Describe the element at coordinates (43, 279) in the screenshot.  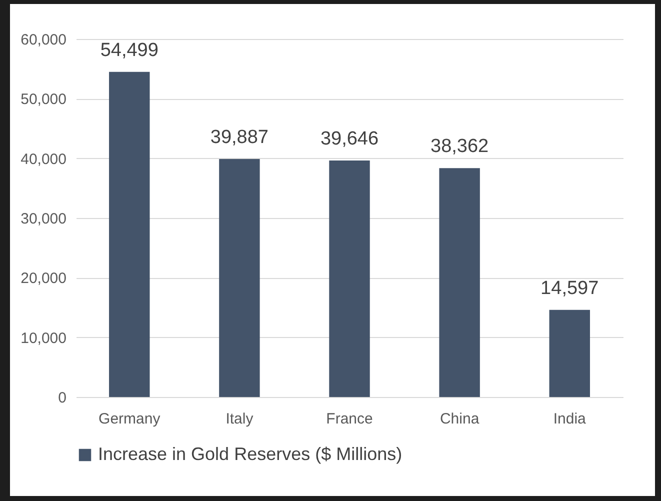
I see `y-tick-label: 20,000` at that location.